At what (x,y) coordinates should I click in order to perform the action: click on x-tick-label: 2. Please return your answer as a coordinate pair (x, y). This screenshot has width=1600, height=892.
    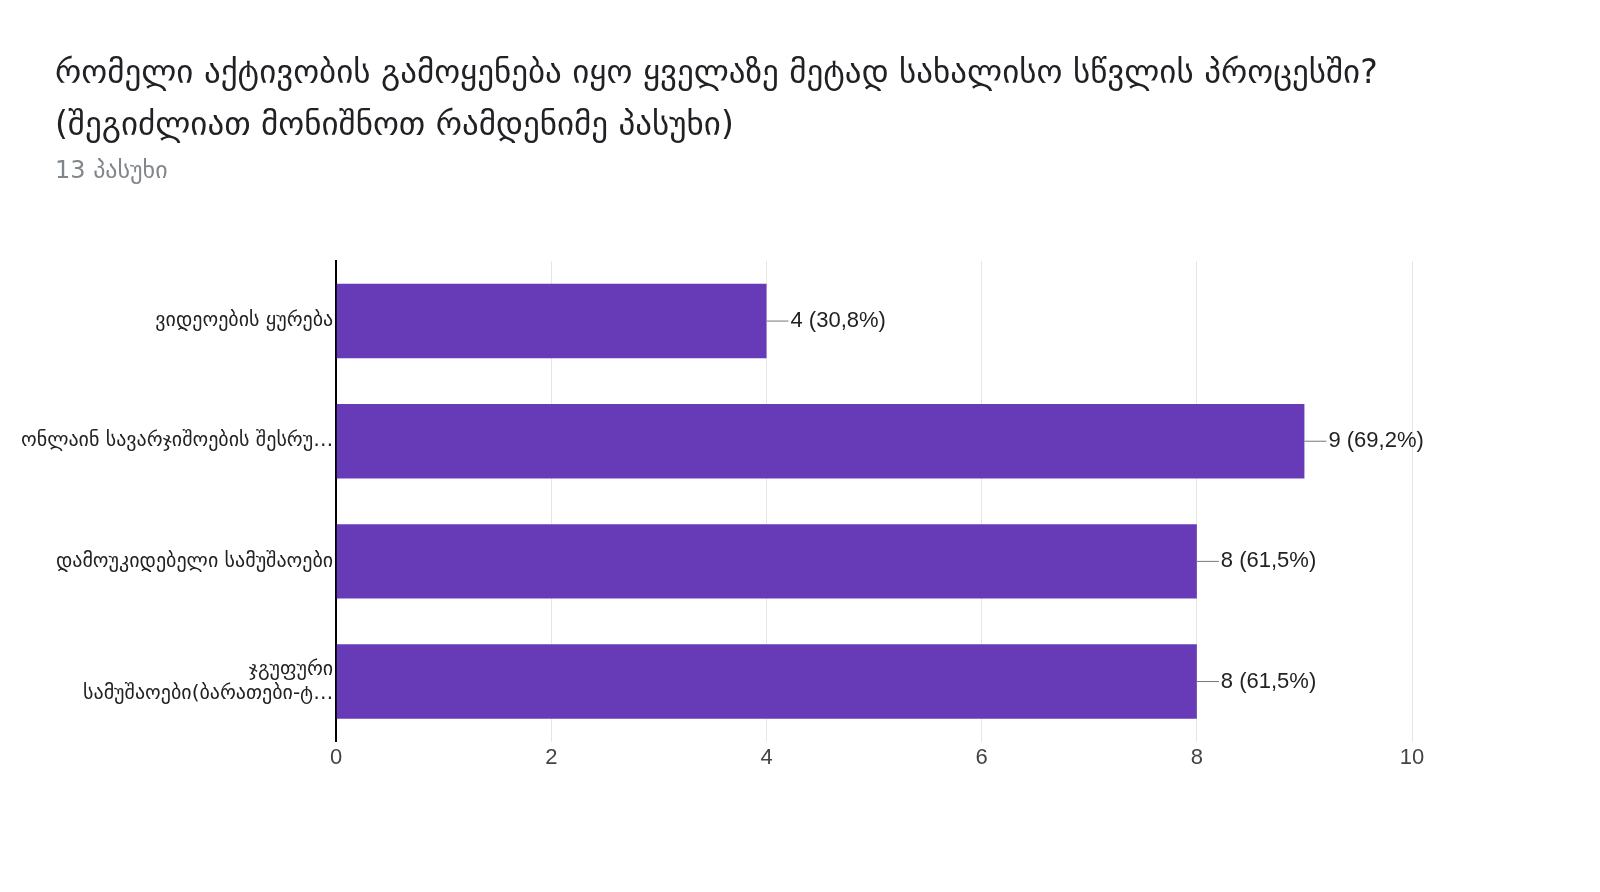
    Looking at the image, I should click on (551, 756).